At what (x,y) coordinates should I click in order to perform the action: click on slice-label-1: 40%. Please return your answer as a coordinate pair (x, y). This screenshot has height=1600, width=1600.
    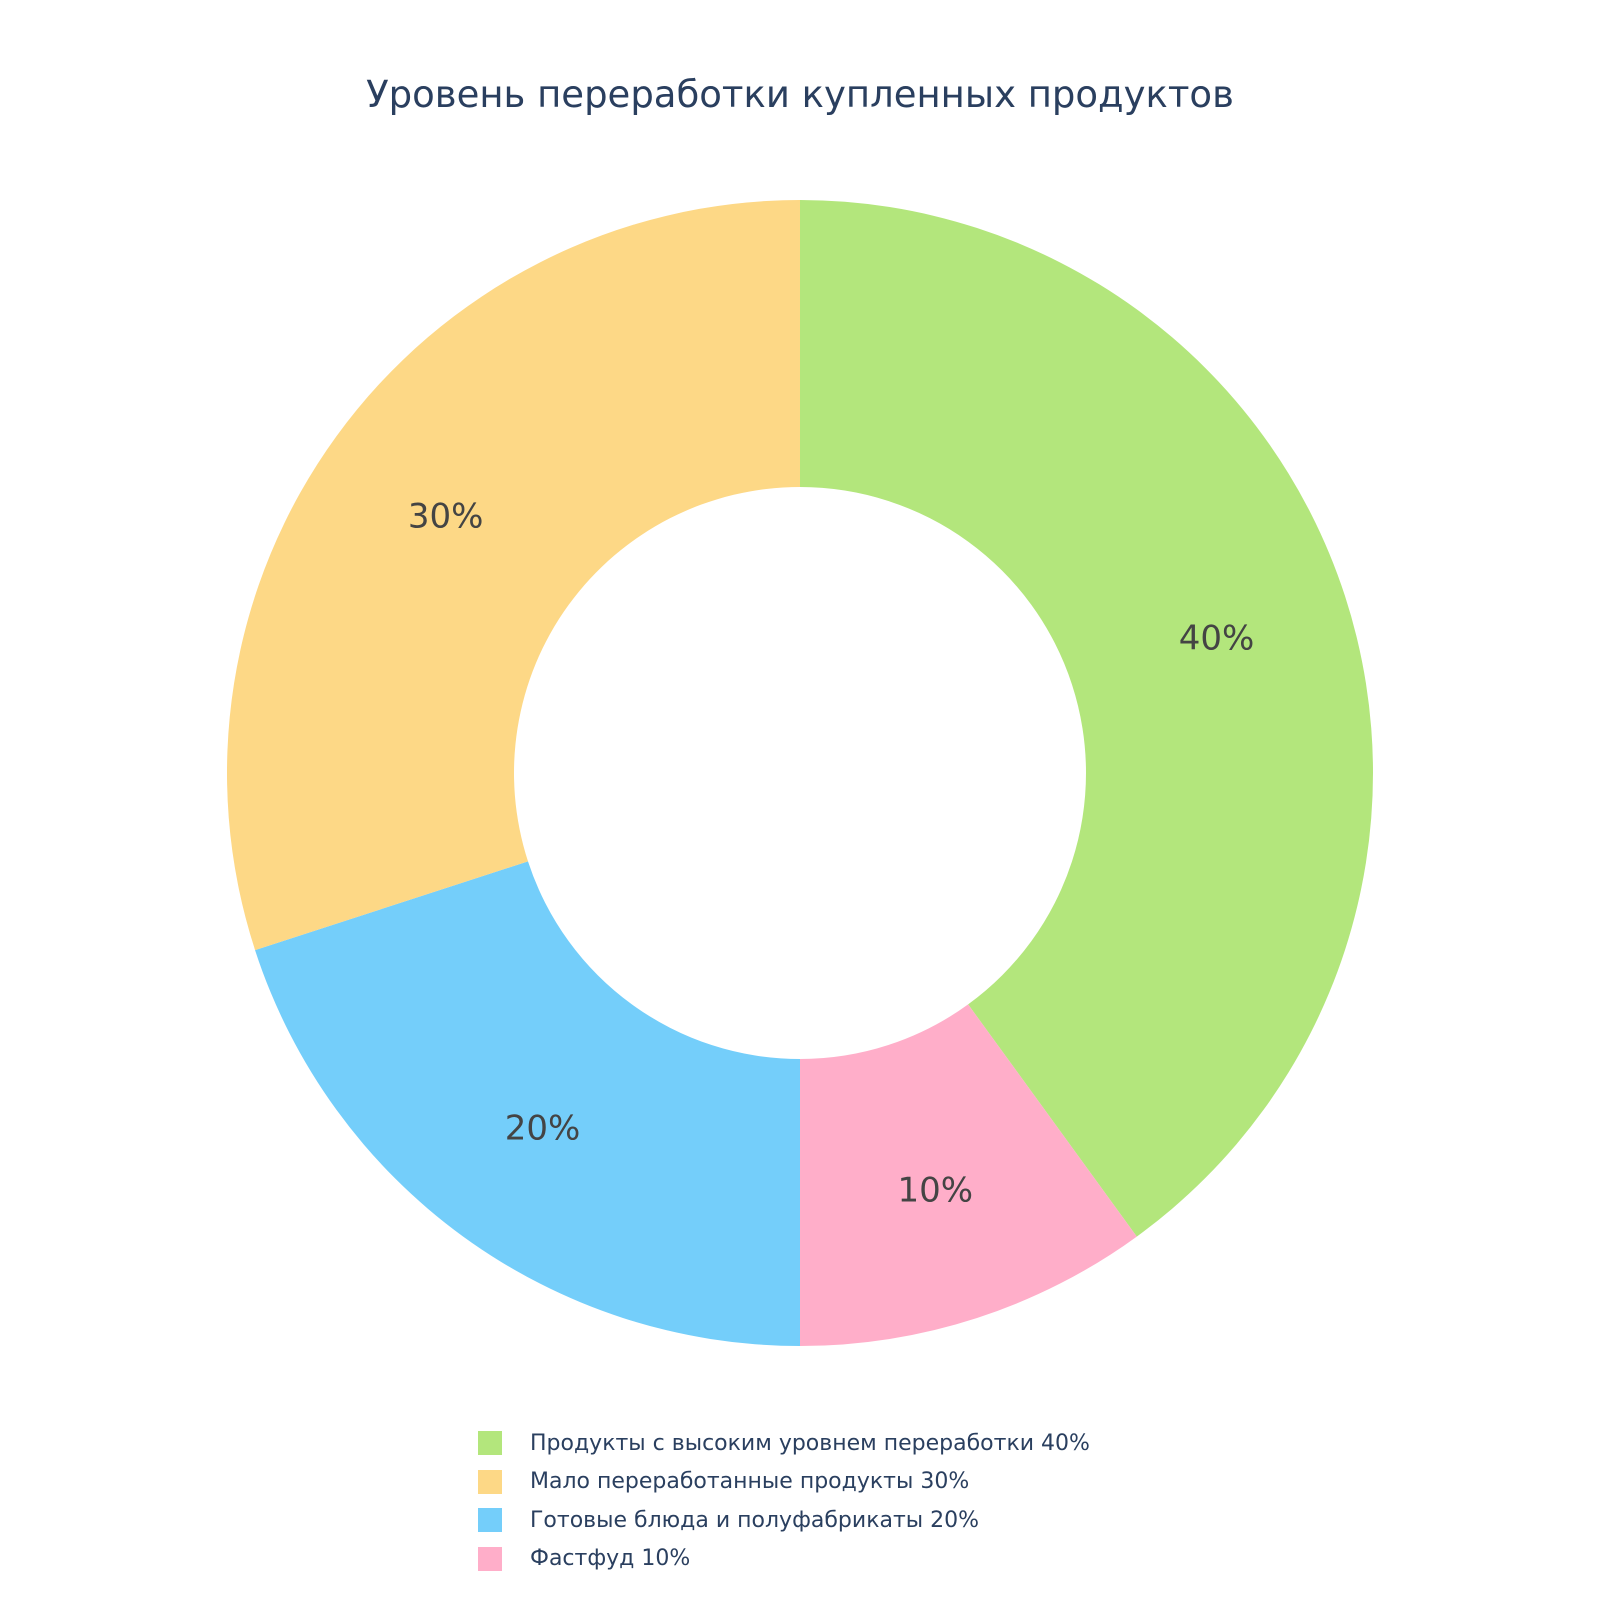
    Looking at the image, I should click on (1217, 639).